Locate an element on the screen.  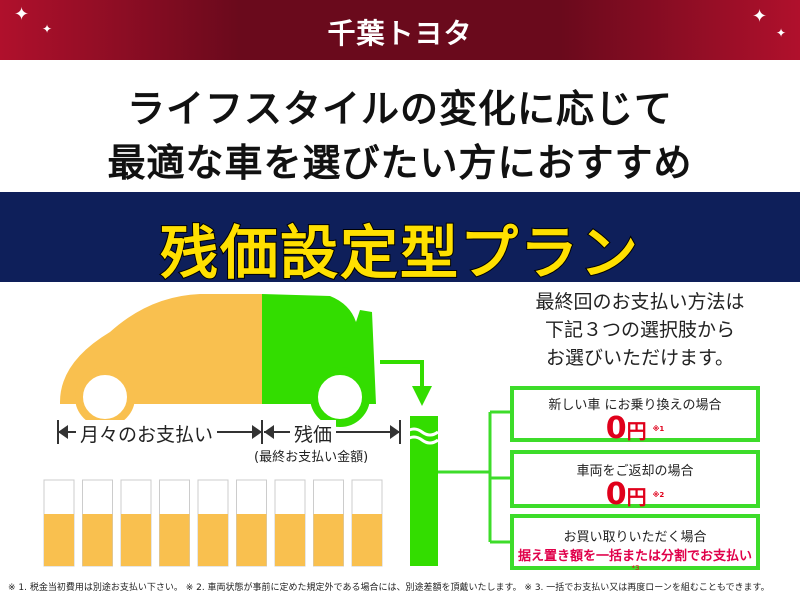
info-line: 下記３つの選択肢から is located at coordinates (639, 330).